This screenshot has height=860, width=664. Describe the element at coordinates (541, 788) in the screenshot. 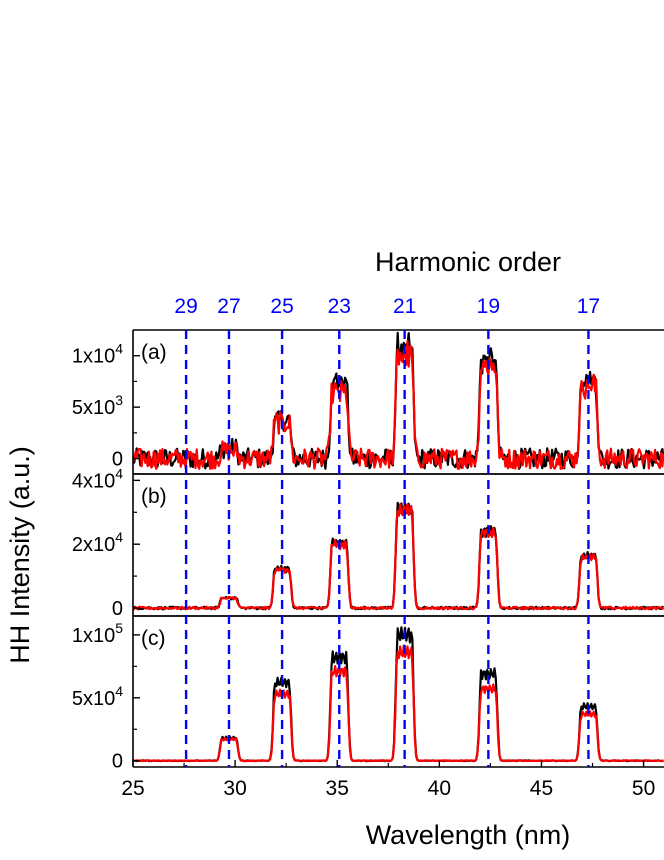

I see `x-tick-label: 45` at that location.